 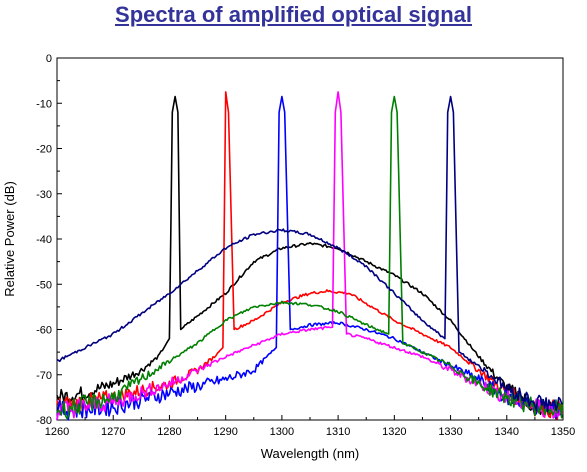 I want to click on x-tick-label: 1270, so click(x=113, y=432).